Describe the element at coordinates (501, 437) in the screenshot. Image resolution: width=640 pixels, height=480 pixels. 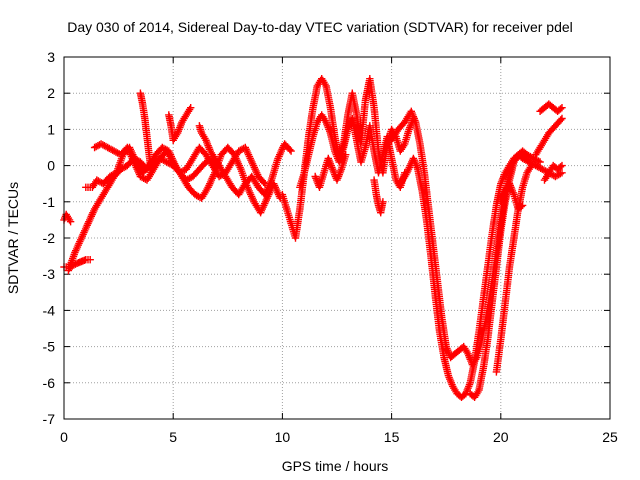
I see `x-tick-label: 20` at that location.